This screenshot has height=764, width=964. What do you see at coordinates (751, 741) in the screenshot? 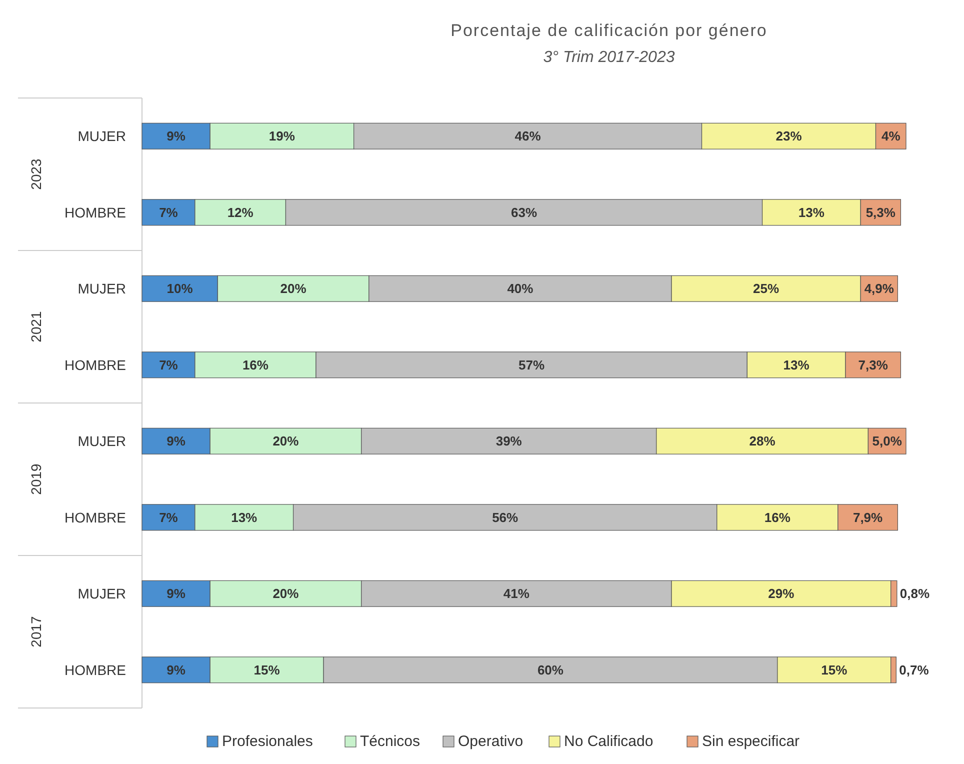
I see `legend-label: Sin especificar` at bounding box center [751, 741].